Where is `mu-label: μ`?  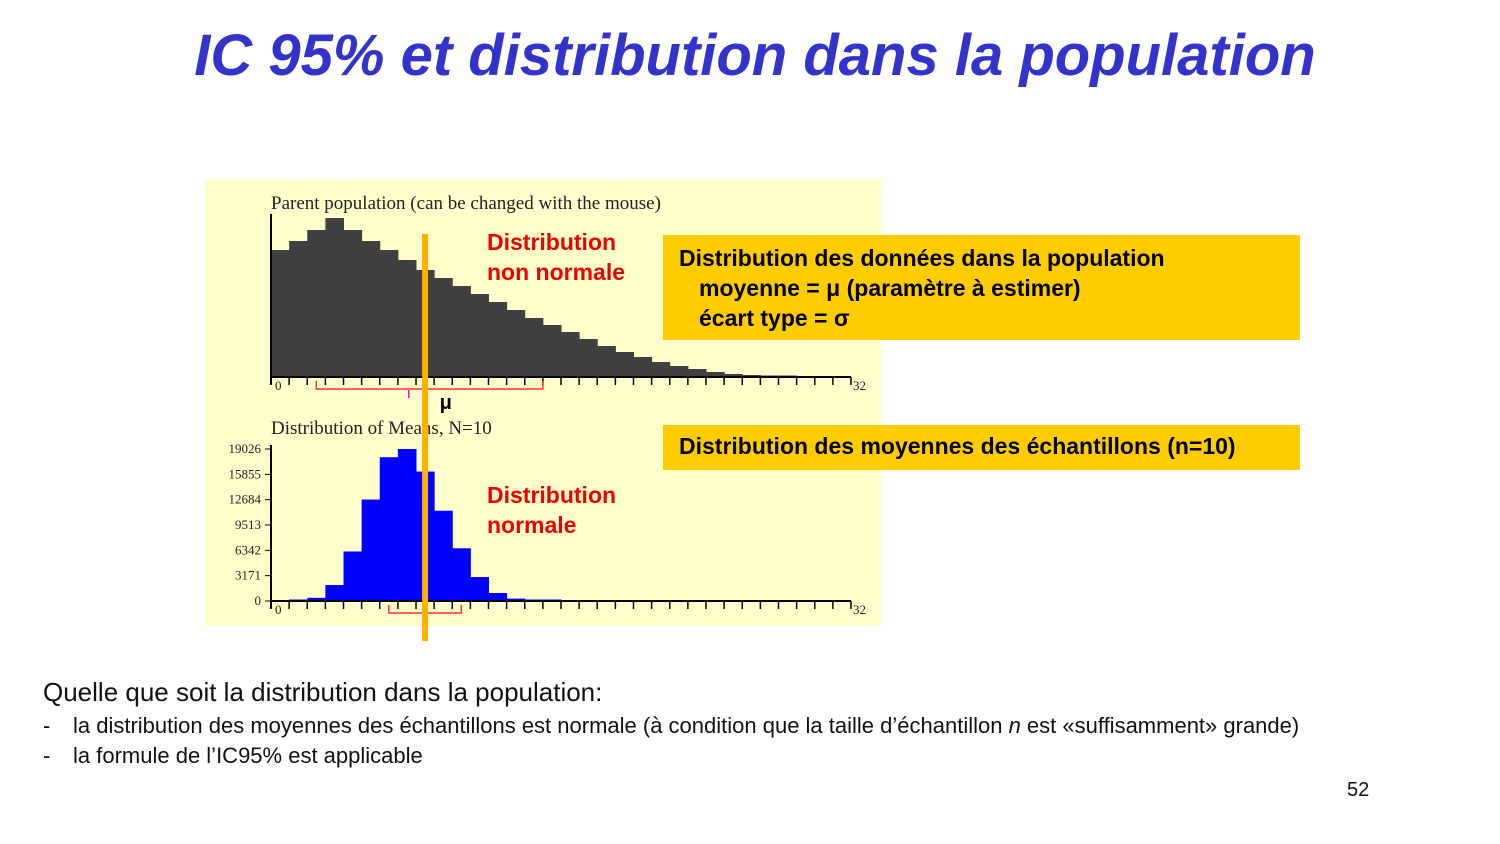 mu-label: μ is located at coordinates (446, 403).